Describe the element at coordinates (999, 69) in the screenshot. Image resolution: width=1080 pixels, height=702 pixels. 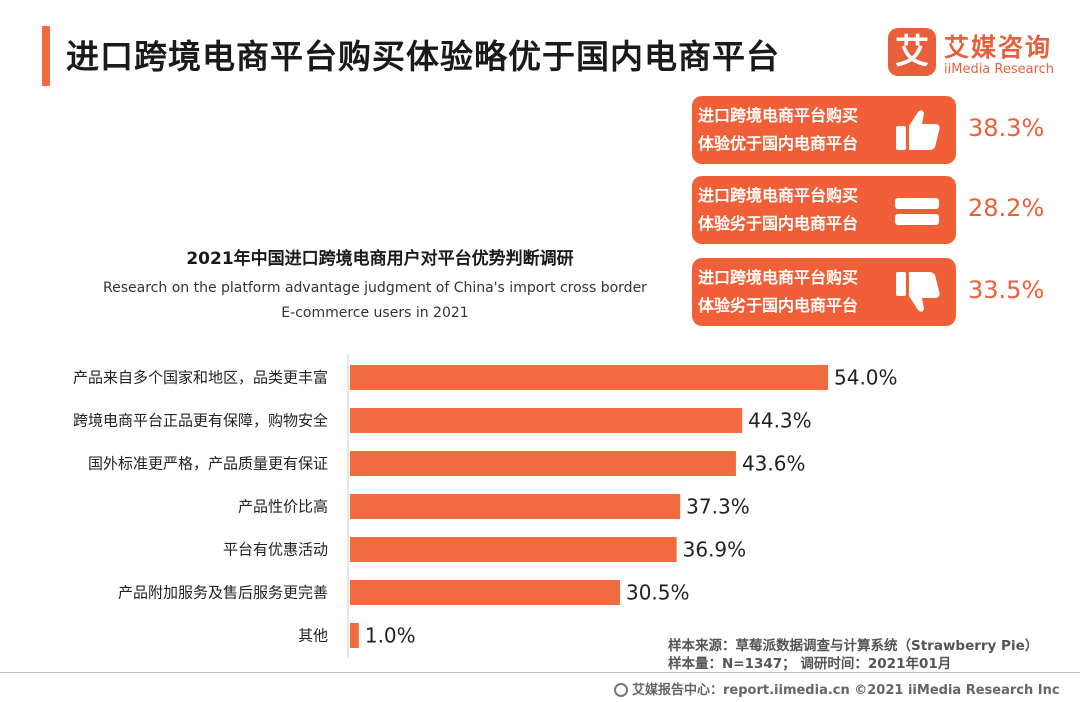
I see `logo-name-en: iiMedia Research` at that location.